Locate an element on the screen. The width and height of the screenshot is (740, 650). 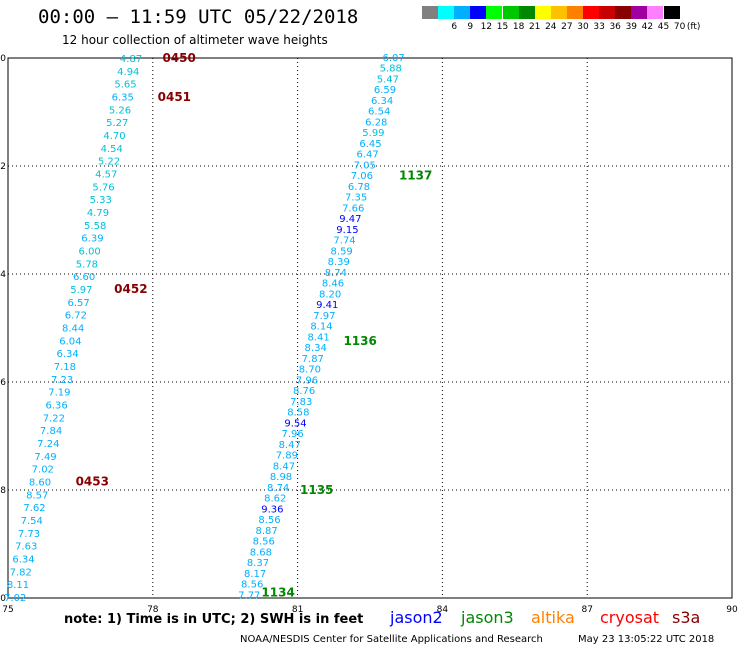
scale-label: 36 is located at coordinates (615, 27).